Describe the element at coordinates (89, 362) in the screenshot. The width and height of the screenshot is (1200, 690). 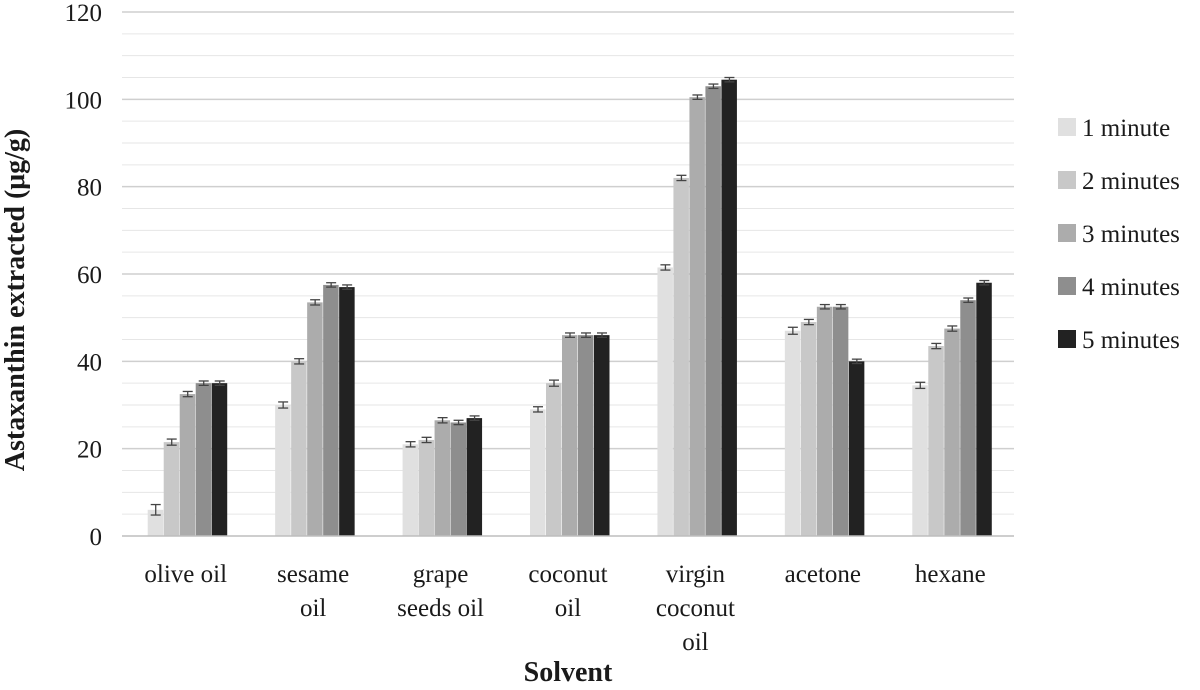
I see `y-tick-label: 40` at that location.